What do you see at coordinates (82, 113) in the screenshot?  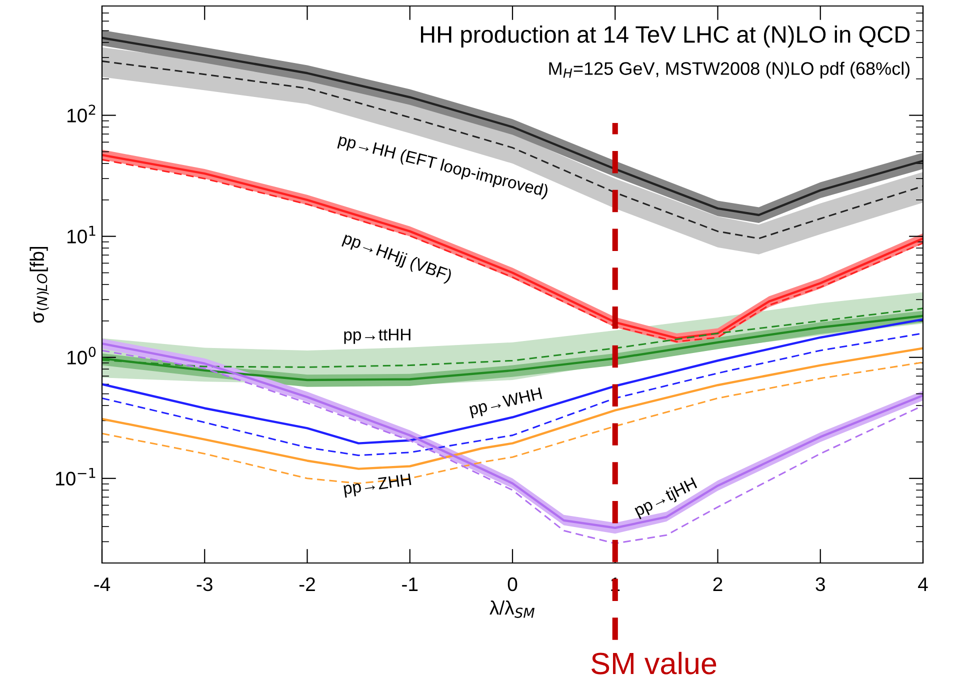 I see `y-tick-label: 10$^{2}$` at bounding box center [82, 113].